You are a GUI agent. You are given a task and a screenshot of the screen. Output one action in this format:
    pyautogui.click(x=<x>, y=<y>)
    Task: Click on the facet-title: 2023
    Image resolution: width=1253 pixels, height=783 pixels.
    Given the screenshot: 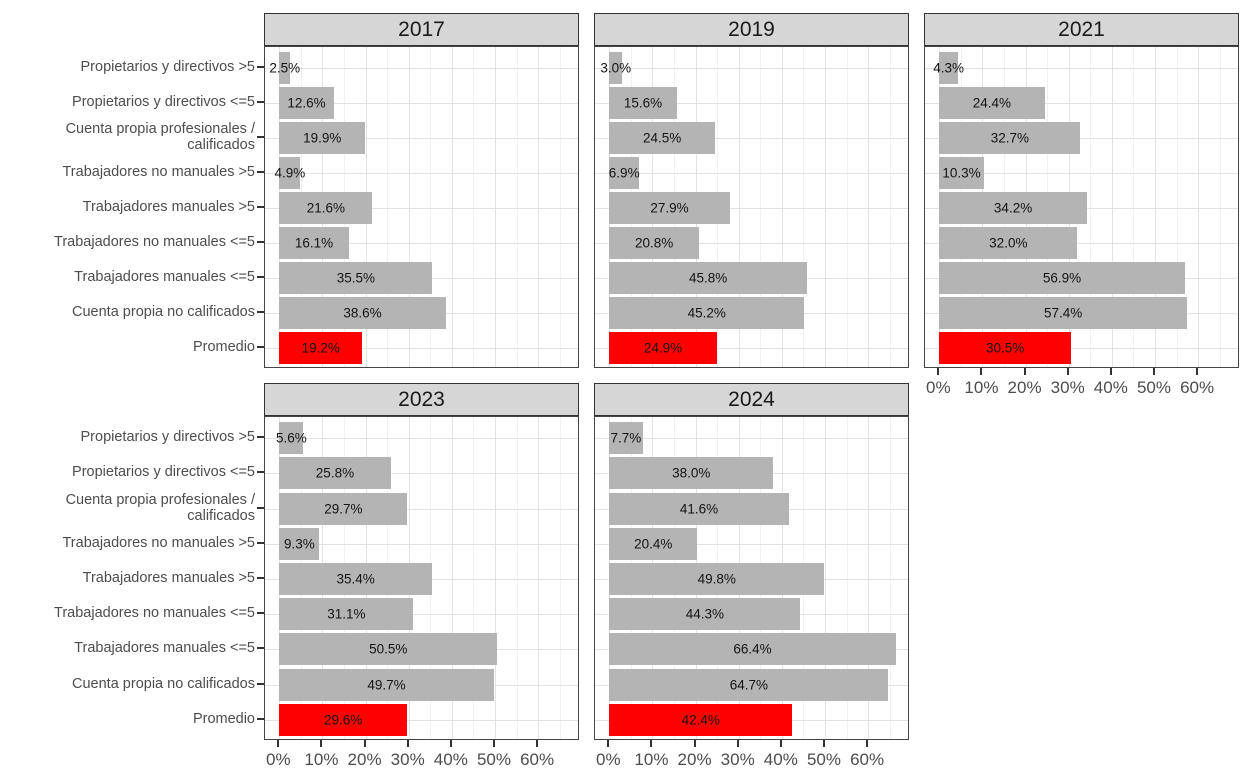 What is the action you would take?
    pyautogui.click(x=421, y=399)
    